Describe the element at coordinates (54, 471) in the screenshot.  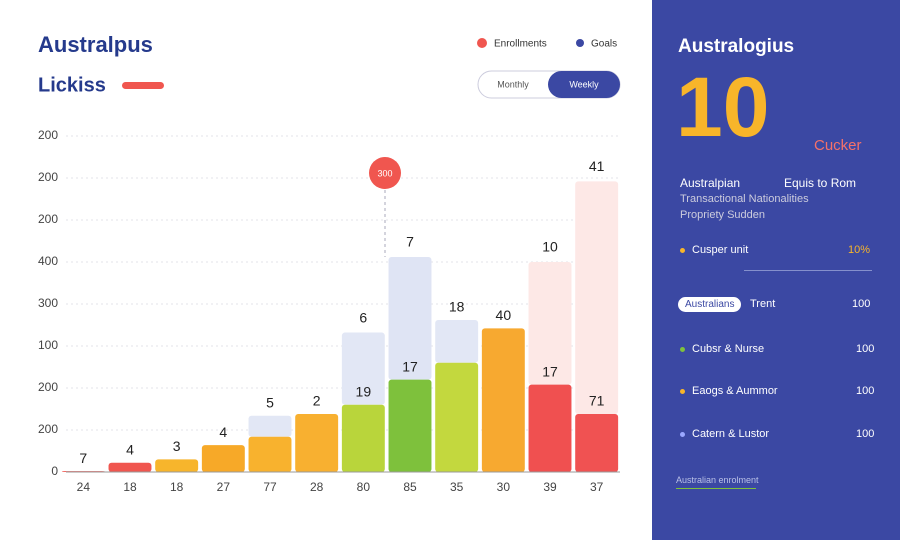
I see `y-tick-label: 0` at that location.